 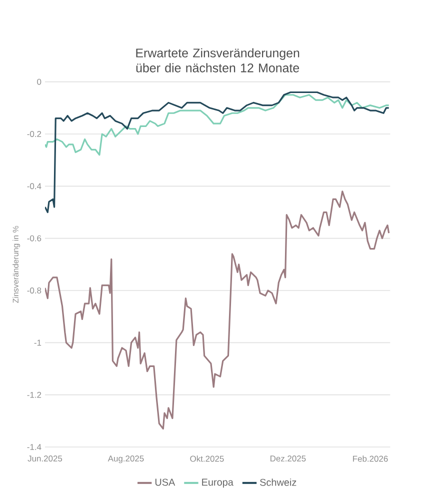 I want to click on legend-label: USA, so click(x=165, y=482).